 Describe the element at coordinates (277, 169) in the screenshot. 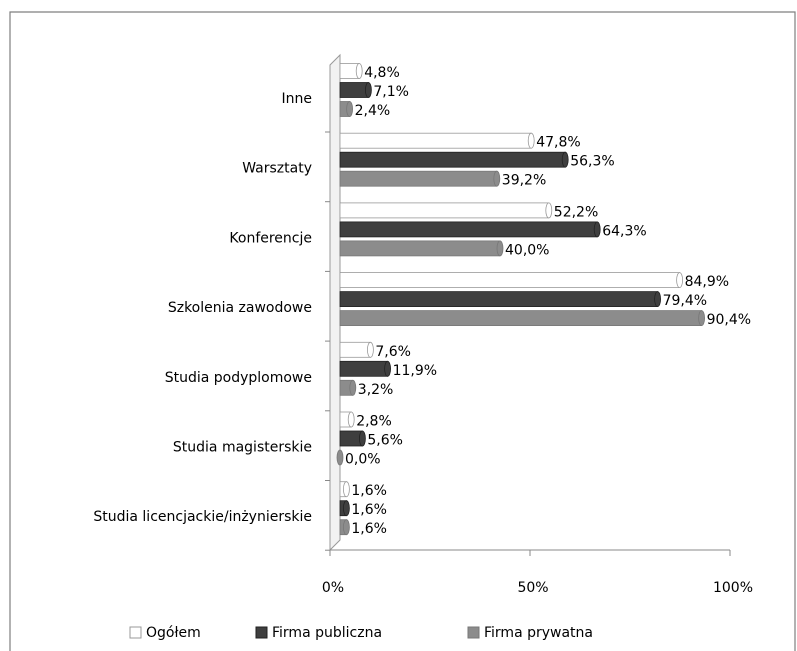

I see `y-tick-label: Warsztaty` at that location.